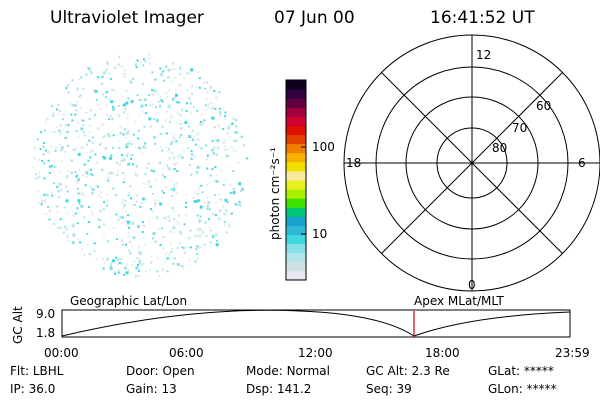 This screenshot has height=400, width=600. What do you see at coordinates (582, 163) in the screenshot?
I see `polar-label-6: 6` at bounding box center [582, 163].